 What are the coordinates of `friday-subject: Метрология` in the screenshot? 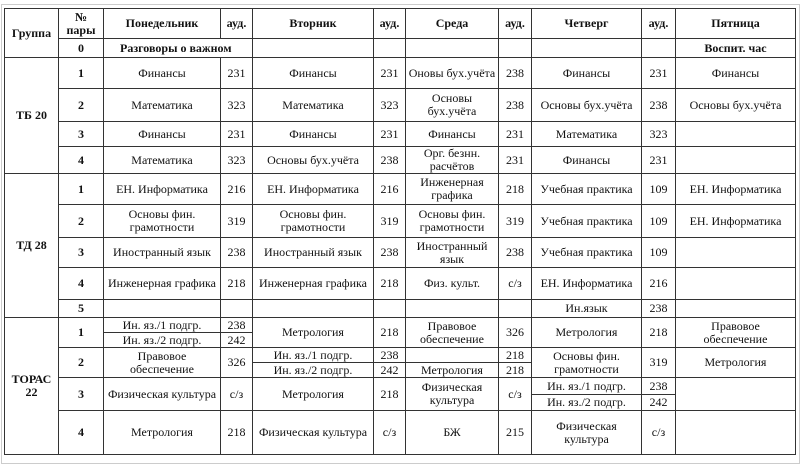 It's located at (735, 362).